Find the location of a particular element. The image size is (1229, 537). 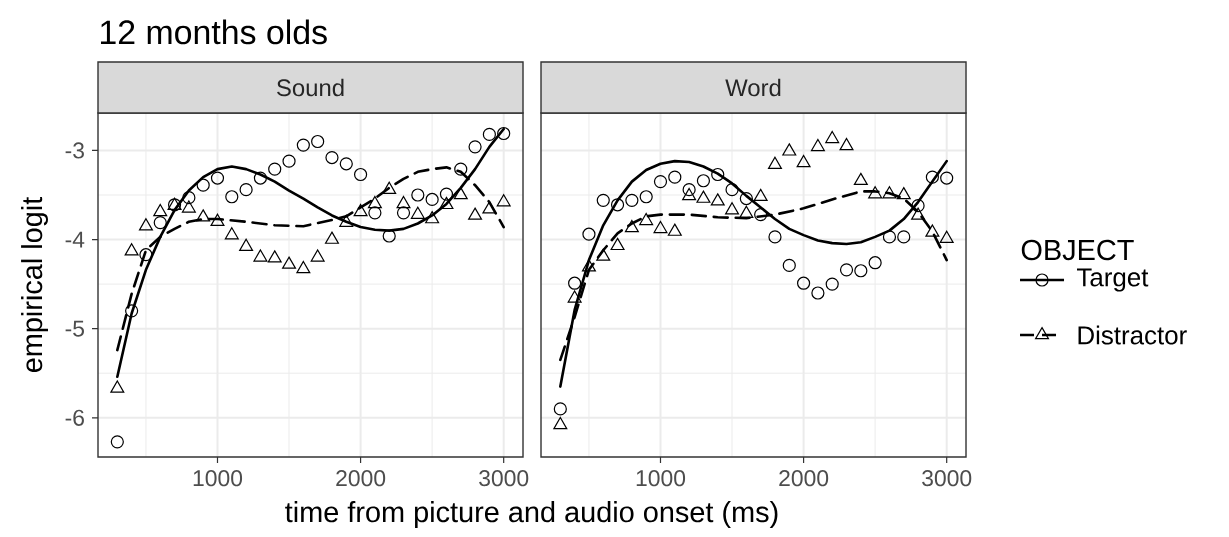

legend-label: Target is located at coordinates (1113, 280).